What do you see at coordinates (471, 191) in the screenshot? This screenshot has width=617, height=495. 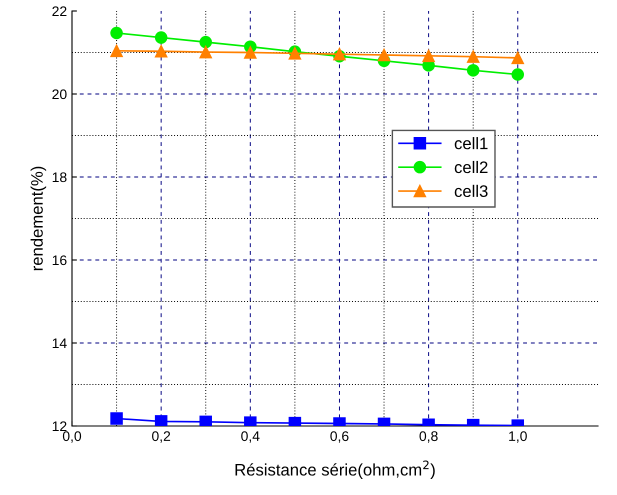 I see `legend-label: cell3` at bounding box center [471, 191].